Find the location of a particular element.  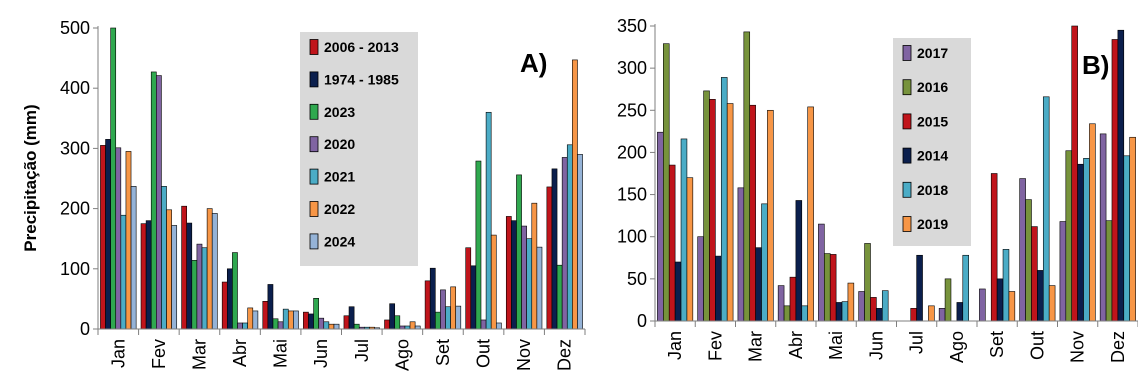

legend-label: 2017 is located at coordinates (932, 53).